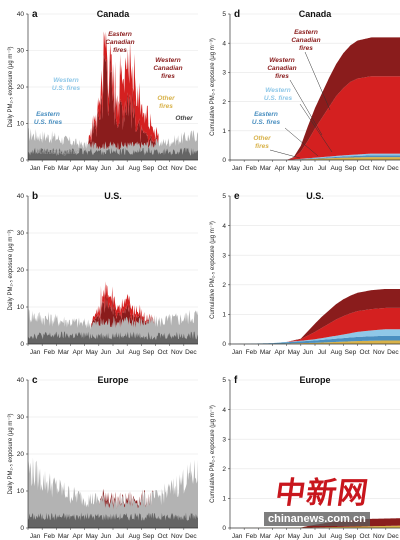 Image resolution: width=400 pixels, height=540 pixels. What do you see at coordinates (35, 14) in the screenshot?
I see `panel-letter: a` at bounding box center [35, 14].